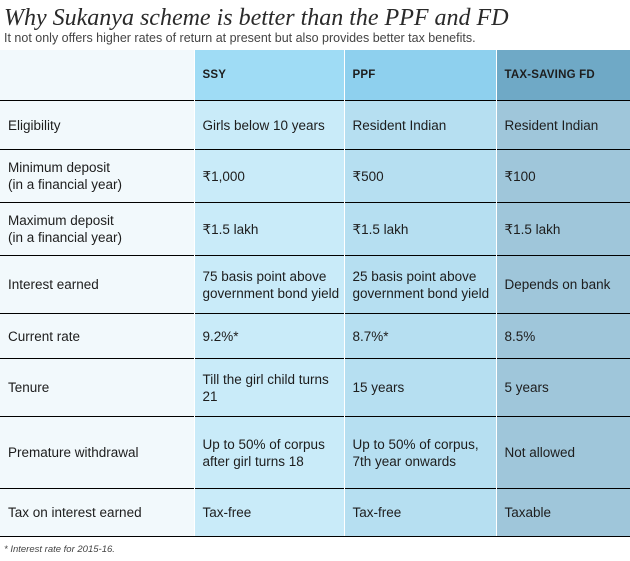 The width and height of the screenshot is (630, 561). I want to click on cell-ssy: 9.2%*, so click(268, 336).